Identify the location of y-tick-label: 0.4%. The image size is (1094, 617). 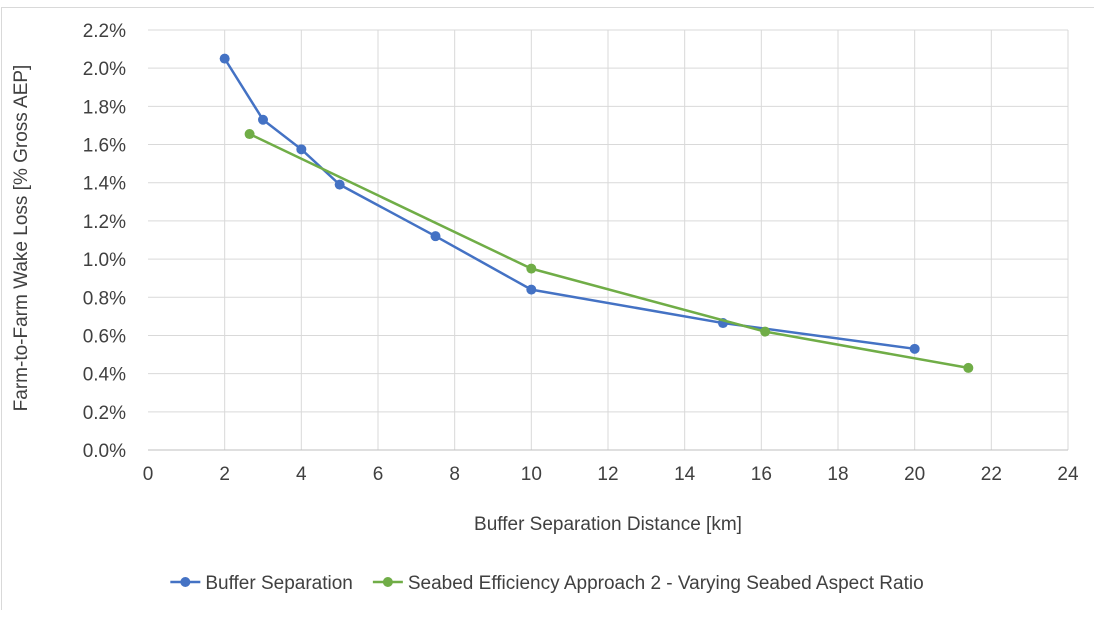
(104, 375).